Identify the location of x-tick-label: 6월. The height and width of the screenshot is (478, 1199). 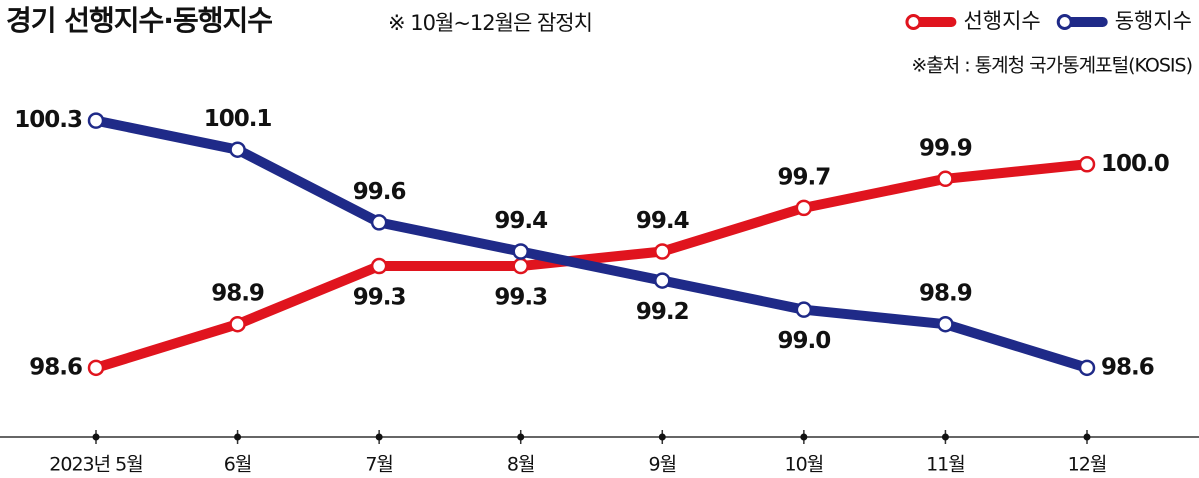
(238, 465).